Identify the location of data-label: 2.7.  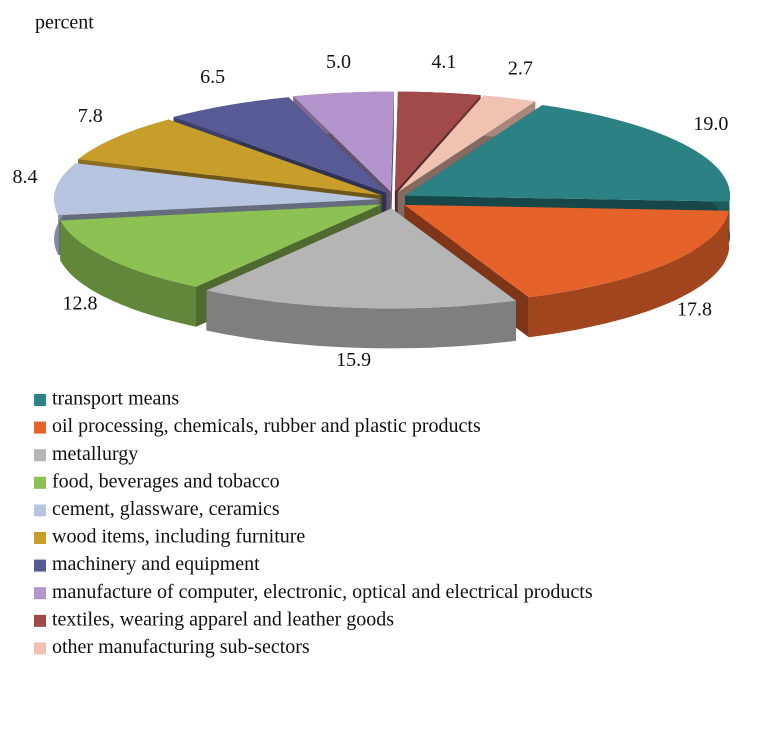
(520, 69).